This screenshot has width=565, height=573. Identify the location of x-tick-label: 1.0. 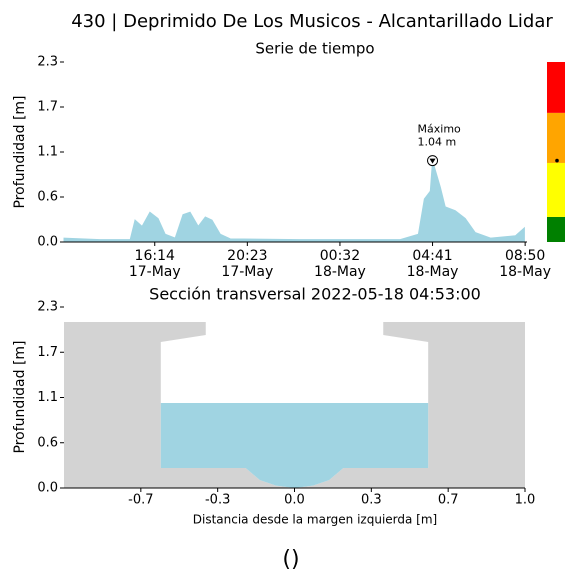
(525, 500).